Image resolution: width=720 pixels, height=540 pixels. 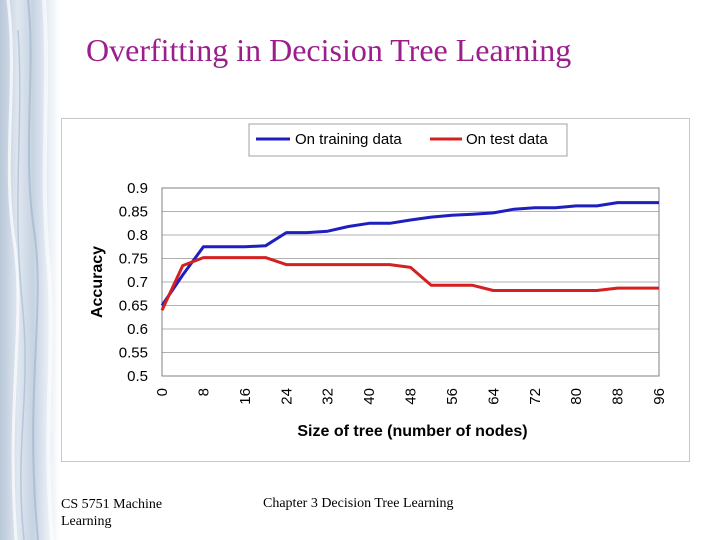 I want to click on y-tick-label: 0.7, so click(x=137, y=282).